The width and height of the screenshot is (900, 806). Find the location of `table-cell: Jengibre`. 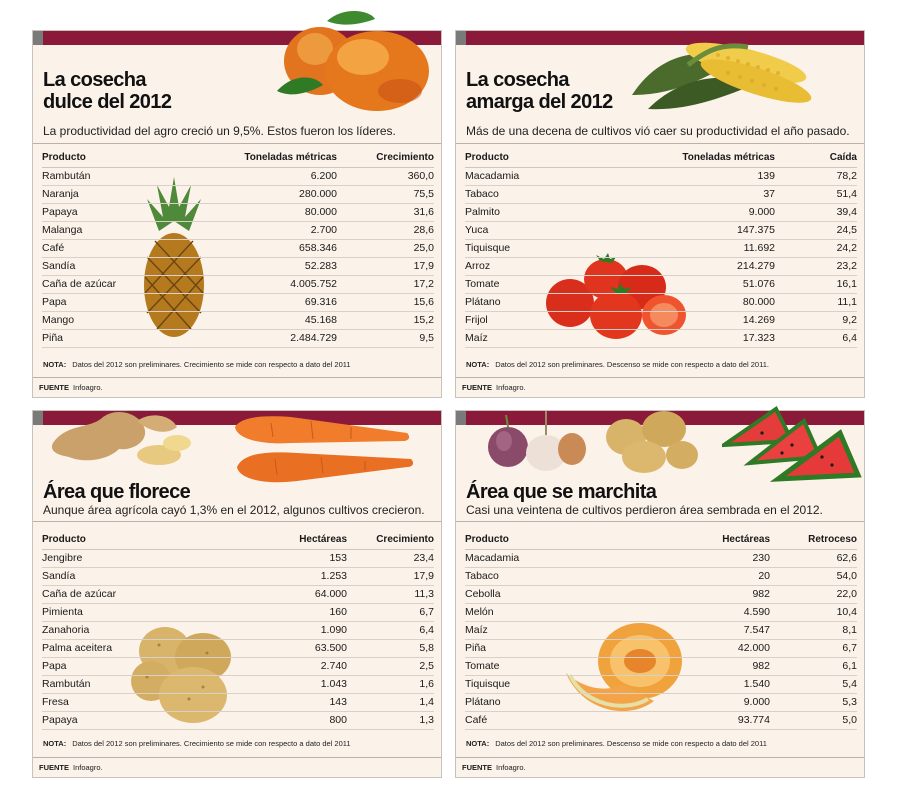

table-cell: Jengibre is located at coordinates (109, 558).